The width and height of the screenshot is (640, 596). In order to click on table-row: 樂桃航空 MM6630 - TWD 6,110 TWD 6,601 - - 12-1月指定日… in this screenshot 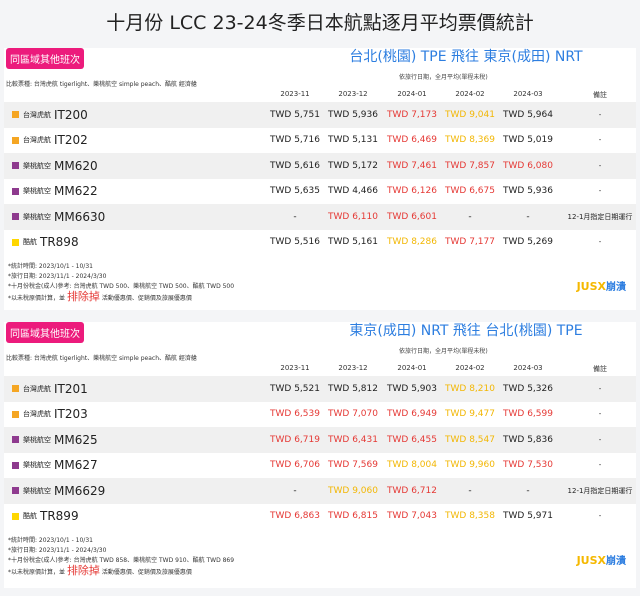, I will do `click(320, 217)`.